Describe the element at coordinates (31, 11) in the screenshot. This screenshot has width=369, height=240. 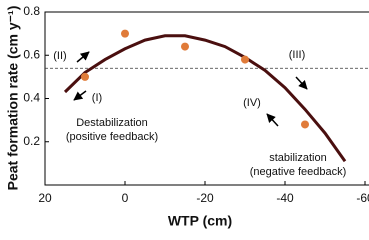
I see `y-tick-label: 0.8` at that location.